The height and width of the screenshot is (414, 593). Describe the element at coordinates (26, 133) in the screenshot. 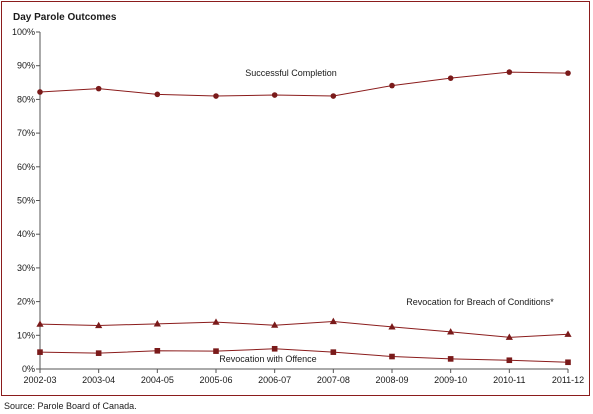

I see `y-tick-label: 70%` at that location.